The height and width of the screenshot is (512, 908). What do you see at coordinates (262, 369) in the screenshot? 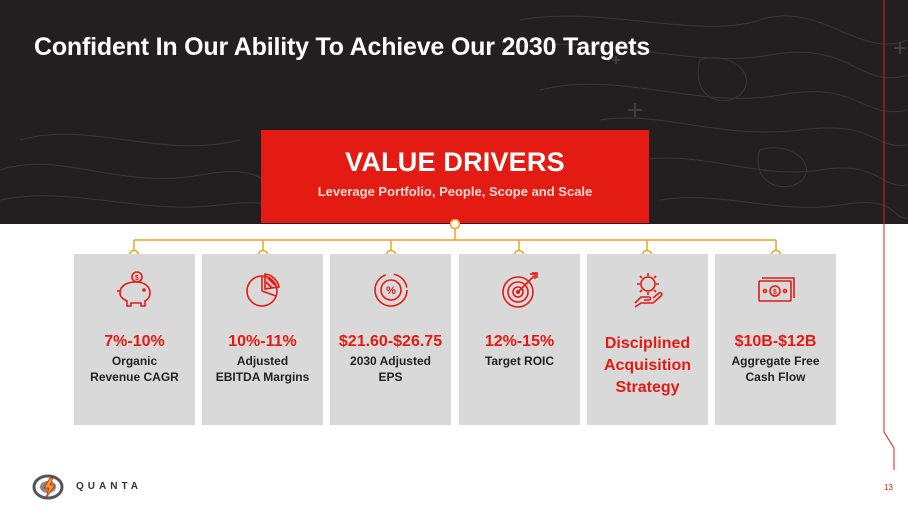
I see `card-description: Adjusted EBITDA Margins` at bounding box center [262, 369].